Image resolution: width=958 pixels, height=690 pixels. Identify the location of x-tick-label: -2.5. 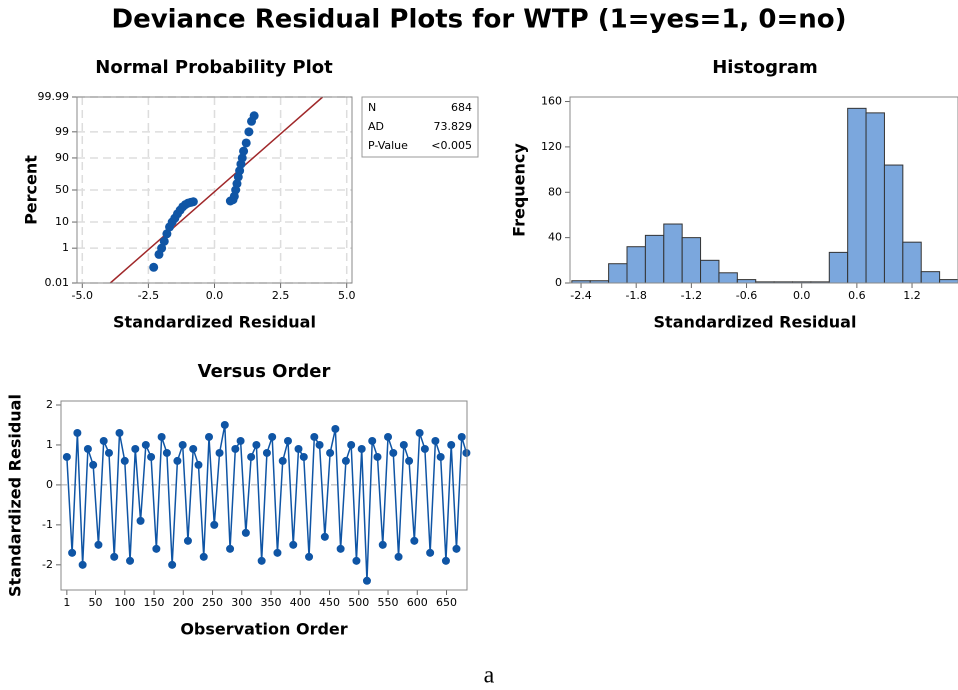
(148, 295).